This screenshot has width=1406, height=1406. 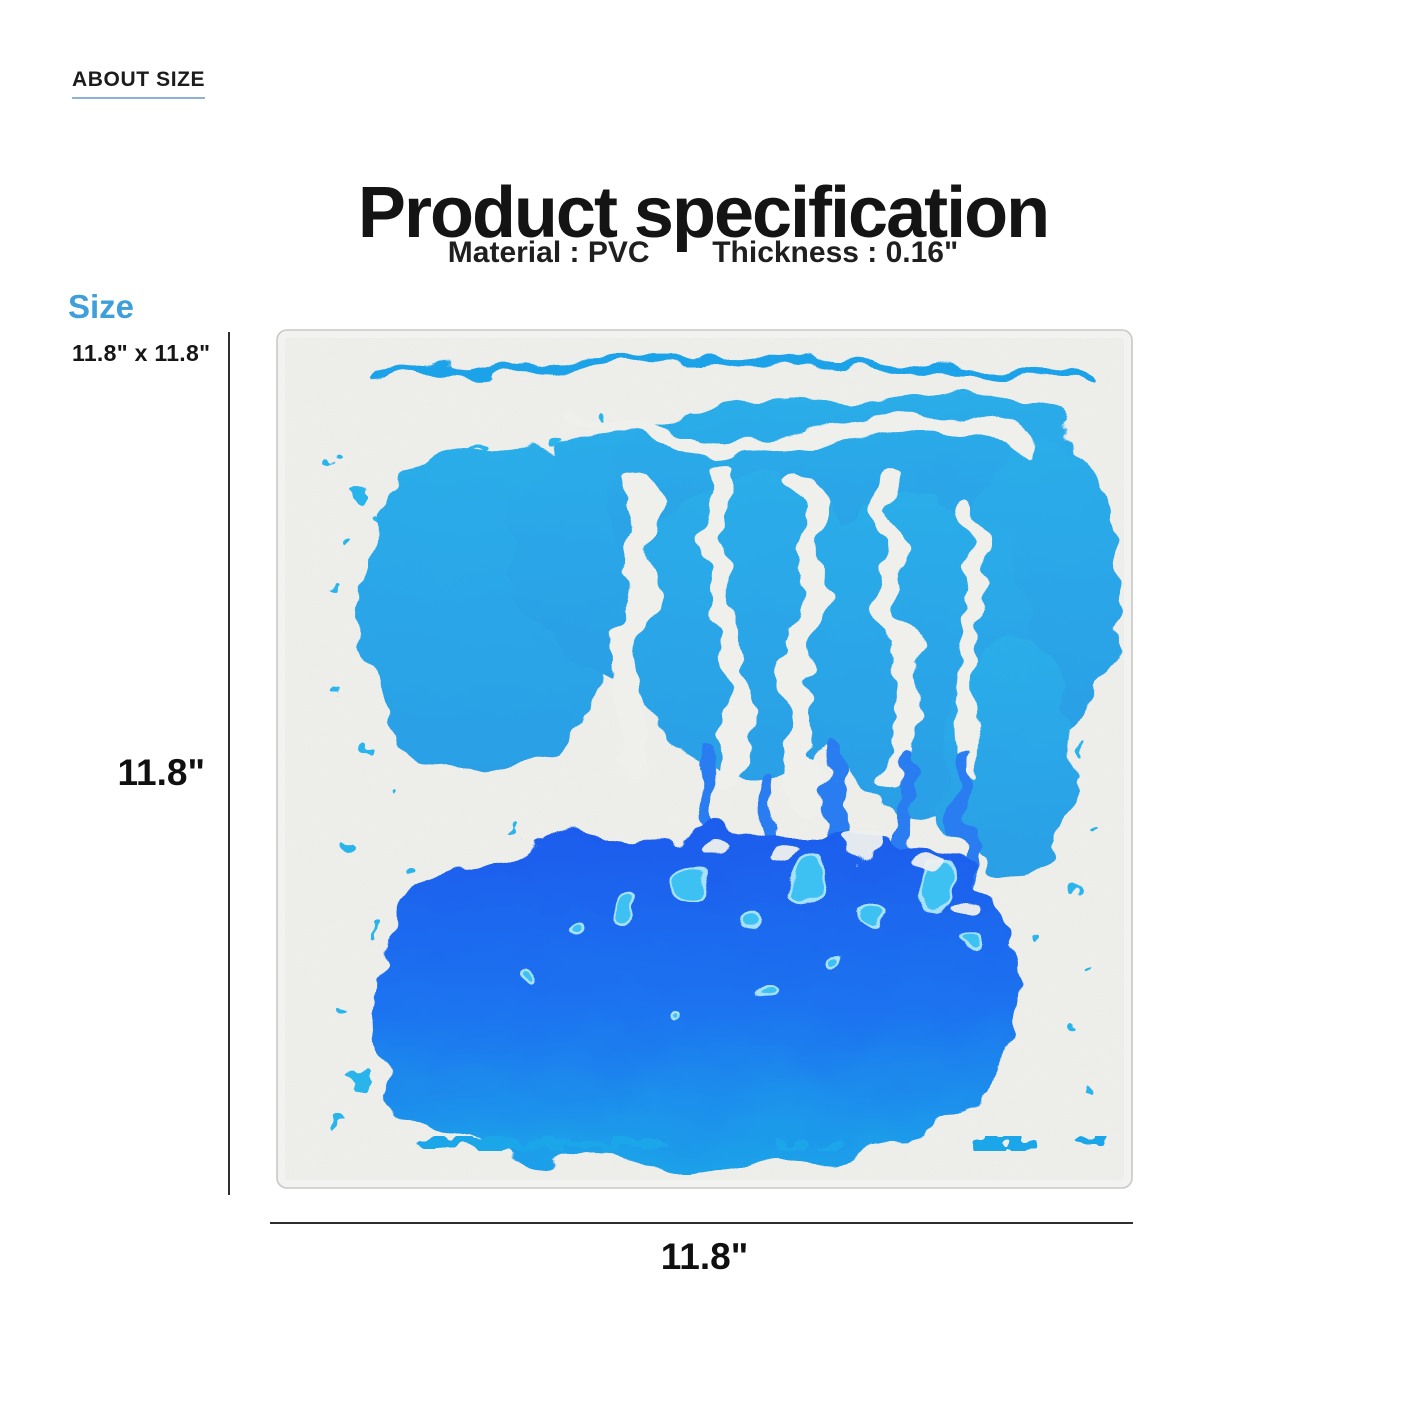 What do you see at coordinates (139, 83) in the screenshot?
I see `about-size-heading: ABOUT SIZE` at bounding box center [139, 83].